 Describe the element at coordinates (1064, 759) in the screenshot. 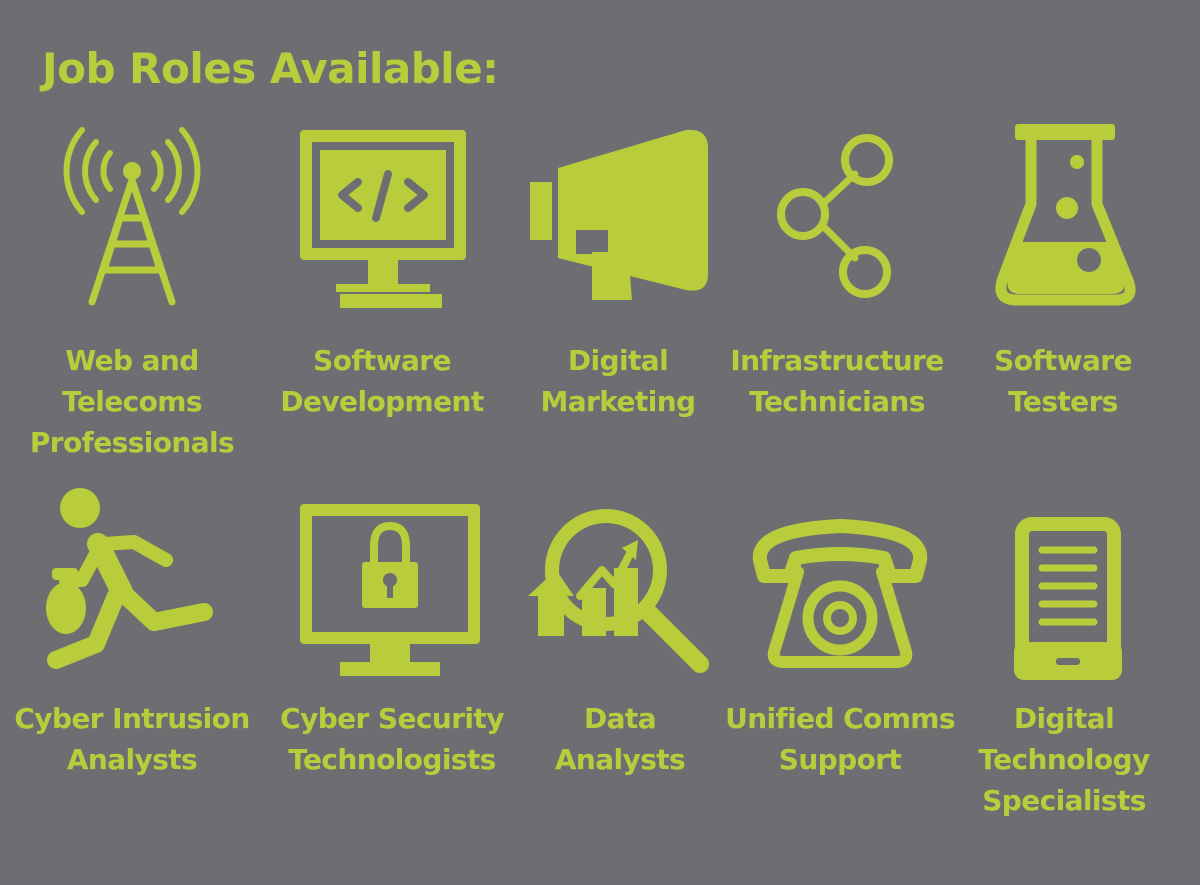

I see `role-label: Digital Technology Specialists` at that location.